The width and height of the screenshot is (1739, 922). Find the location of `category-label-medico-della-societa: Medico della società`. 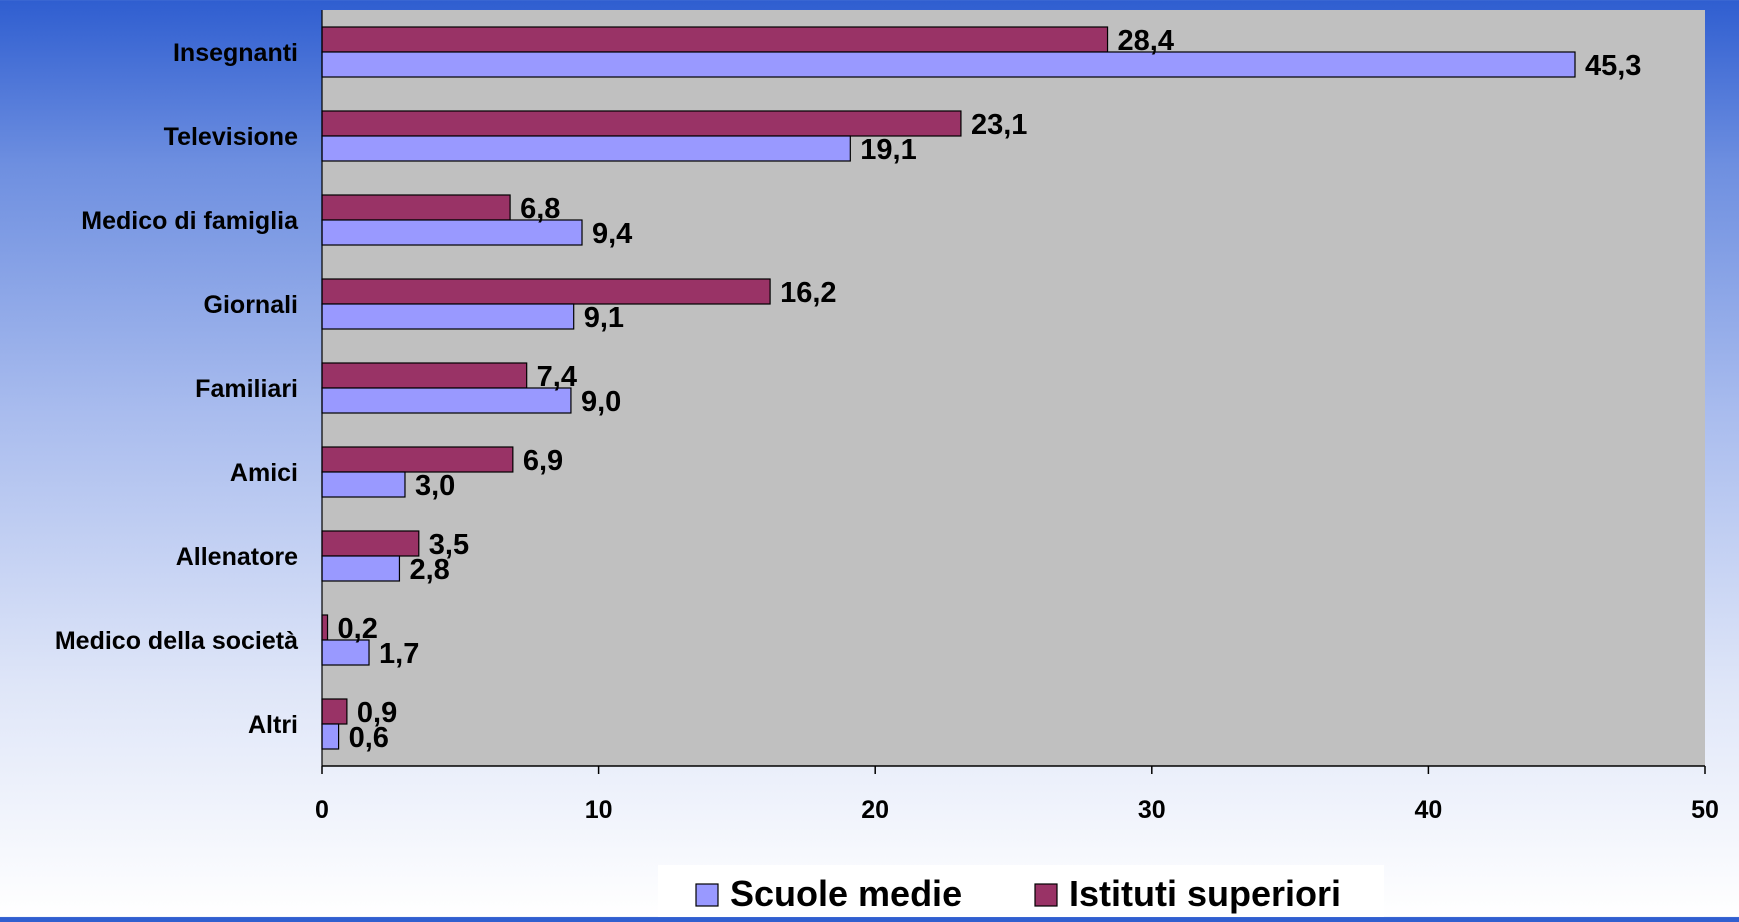

category-label-medico-della-societa: Medico della società is located at coordinates (176, 641).